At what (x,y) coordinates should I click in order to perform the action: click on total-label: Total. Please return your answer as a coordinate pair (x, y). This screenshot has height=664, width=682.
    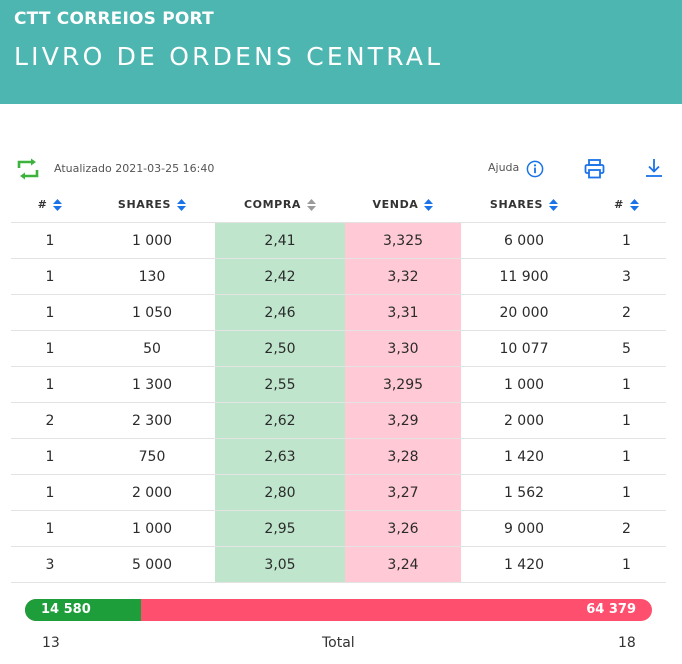
    Looking at the image, I should click on (338, 643).